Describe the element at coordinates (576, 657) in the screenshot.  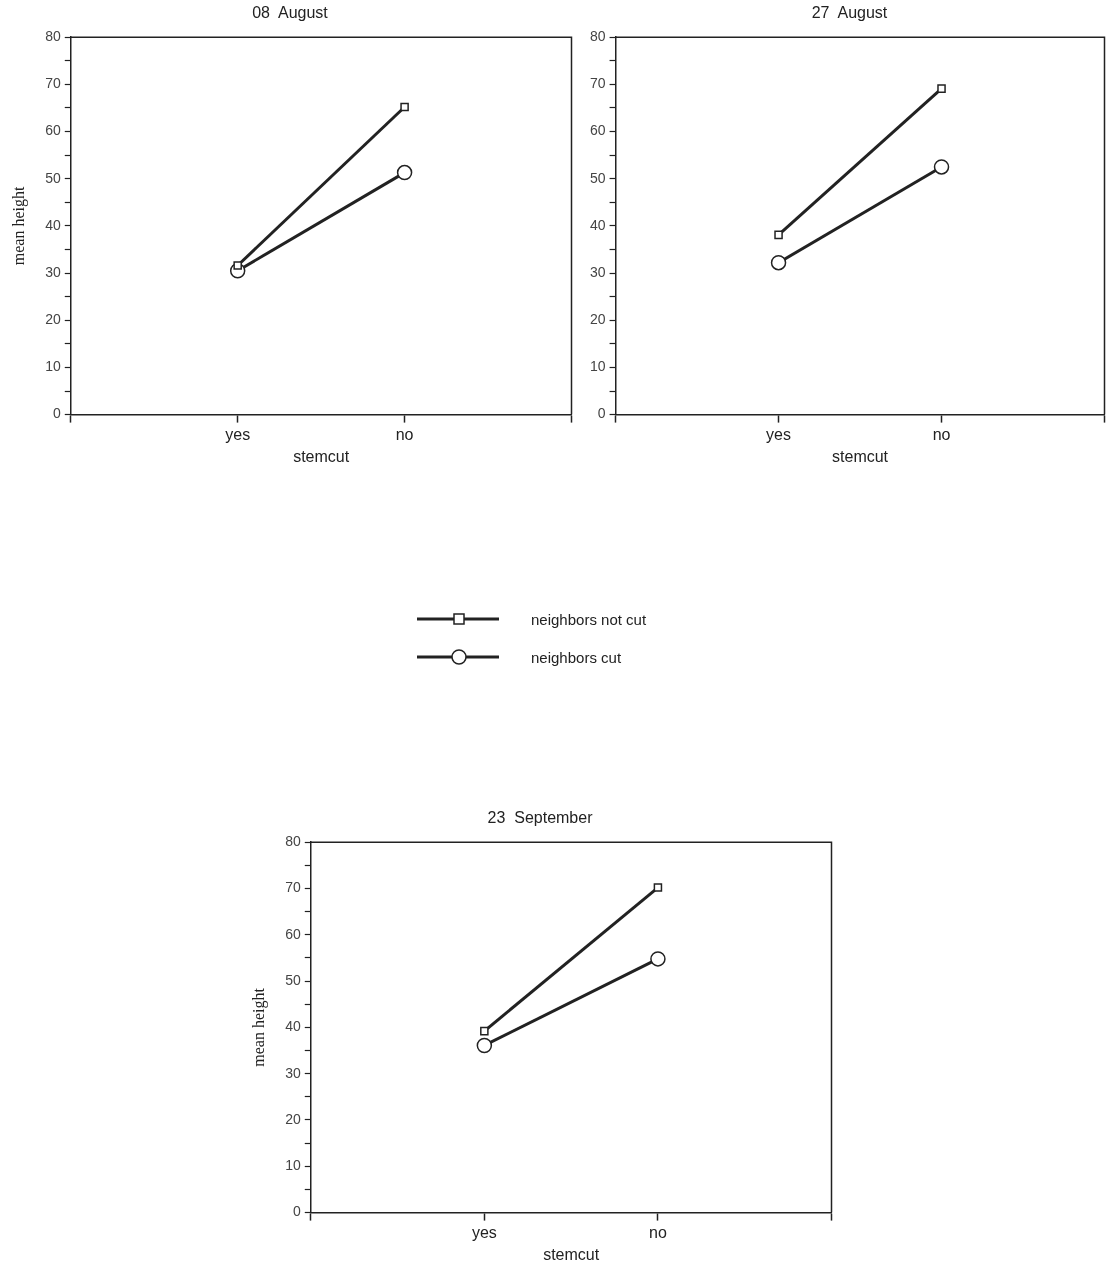
I see `text: neighbors cut` at that location.